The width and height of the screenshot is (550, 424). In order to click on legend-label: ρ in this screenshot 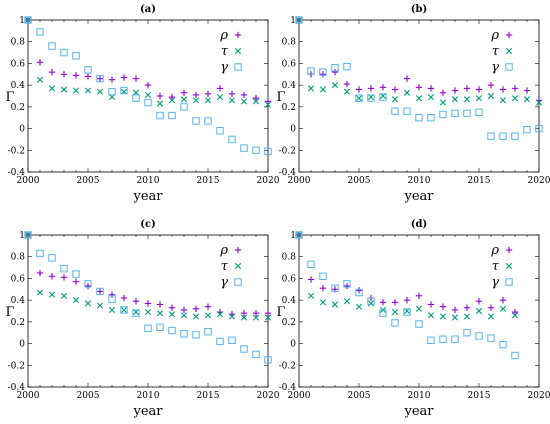, I will do `click(494, 35)`.